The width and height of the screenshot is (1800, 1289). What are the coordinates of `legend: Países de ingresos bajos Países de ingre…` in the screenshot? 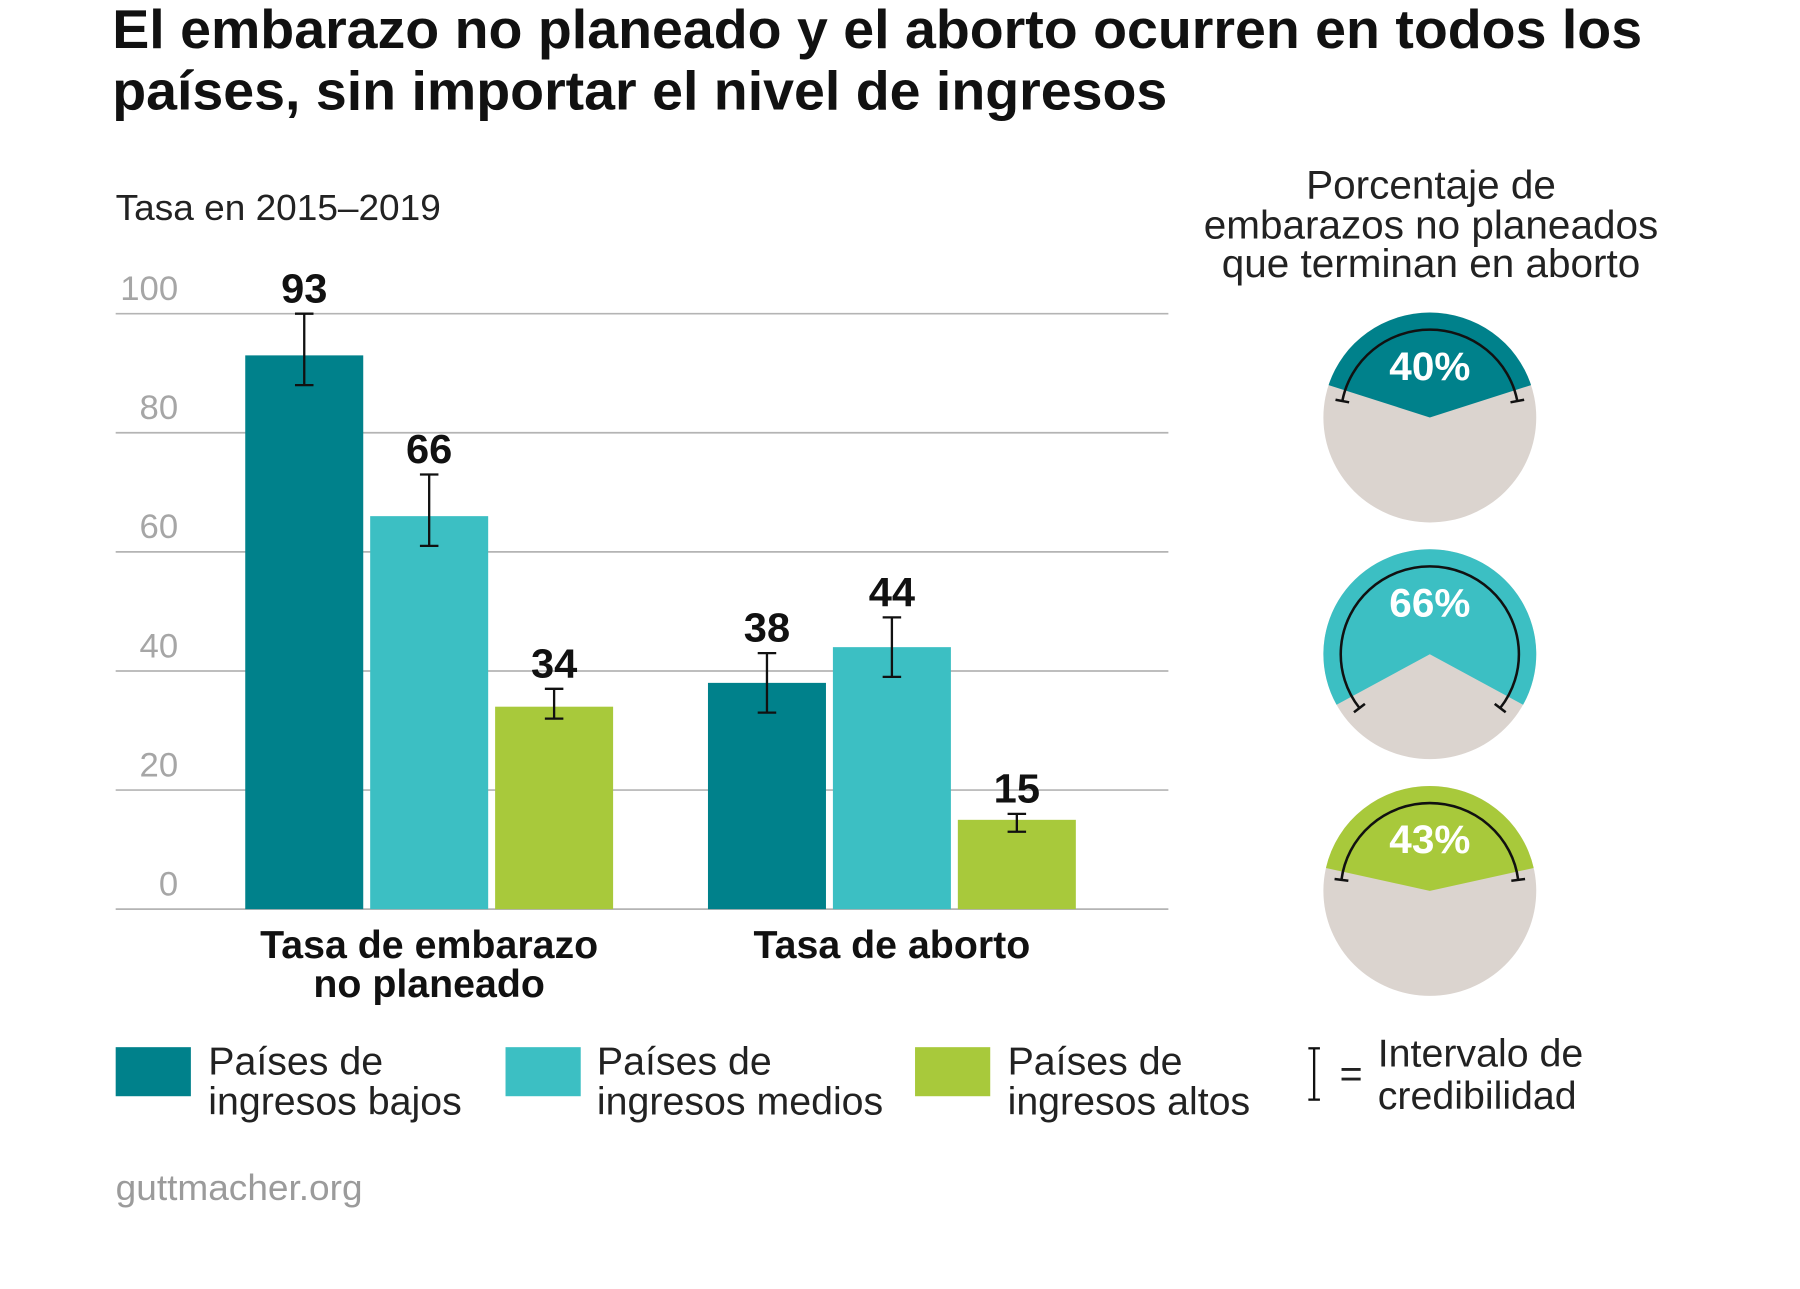 It's located at (849, 1078).